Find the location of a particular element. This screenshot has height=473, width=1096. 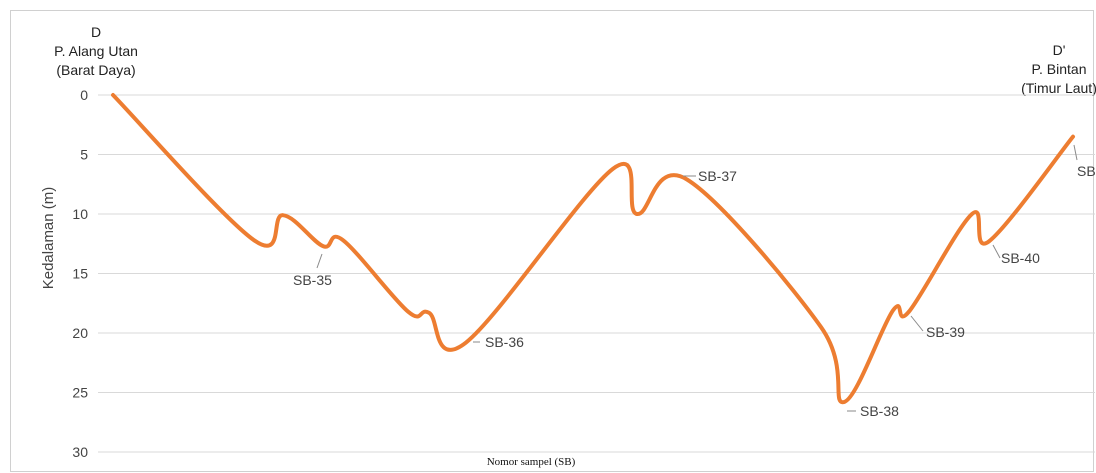

annotation-label: SB-39 is located at coordinates (945, 332).